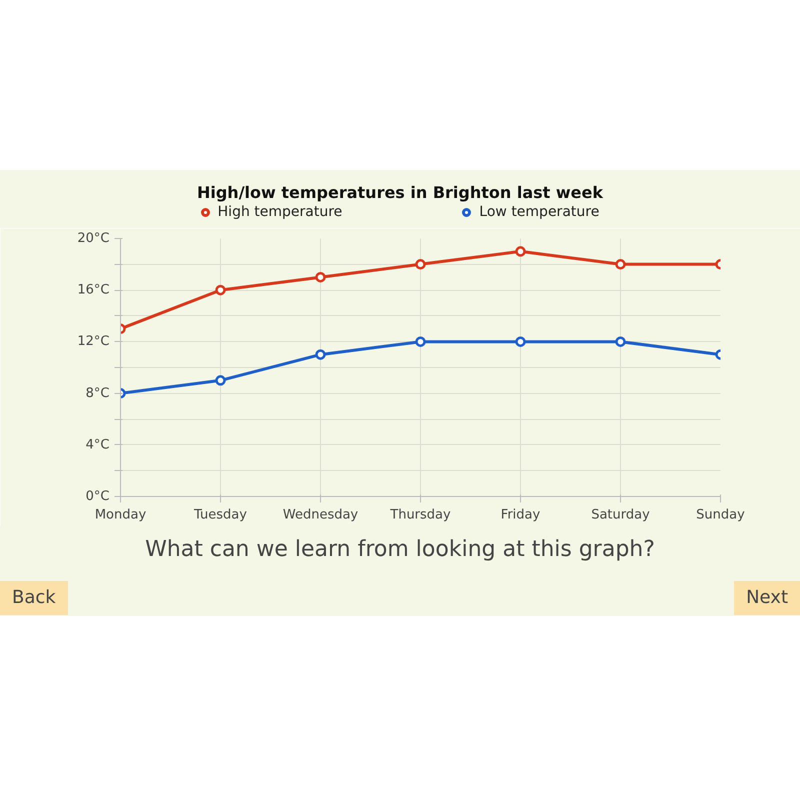 This screenshot has height=800, width=800. Describe the element at coordinates (120, 515) in the screenshot. I see `x-tick-label: Monday` at that location.